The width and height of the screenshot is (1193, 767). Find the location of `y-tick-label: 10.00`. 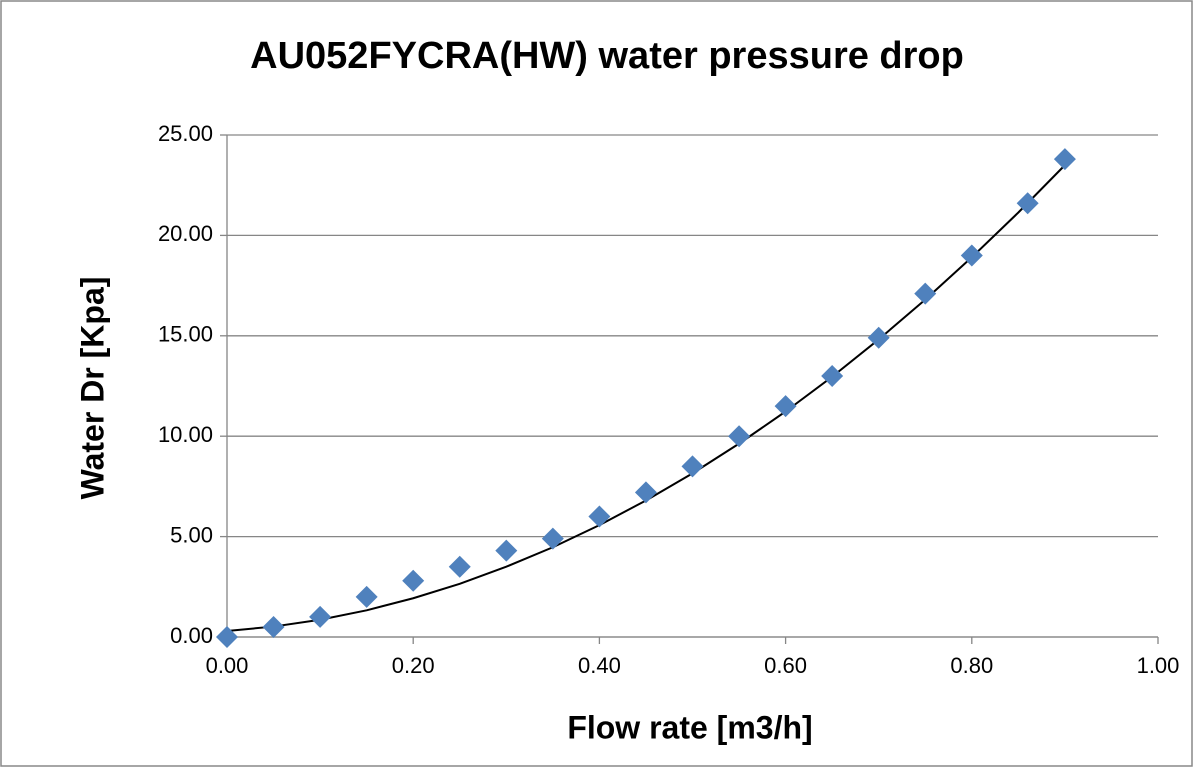

y-tick-label: 10.00 is located at coordinates (185, 434).